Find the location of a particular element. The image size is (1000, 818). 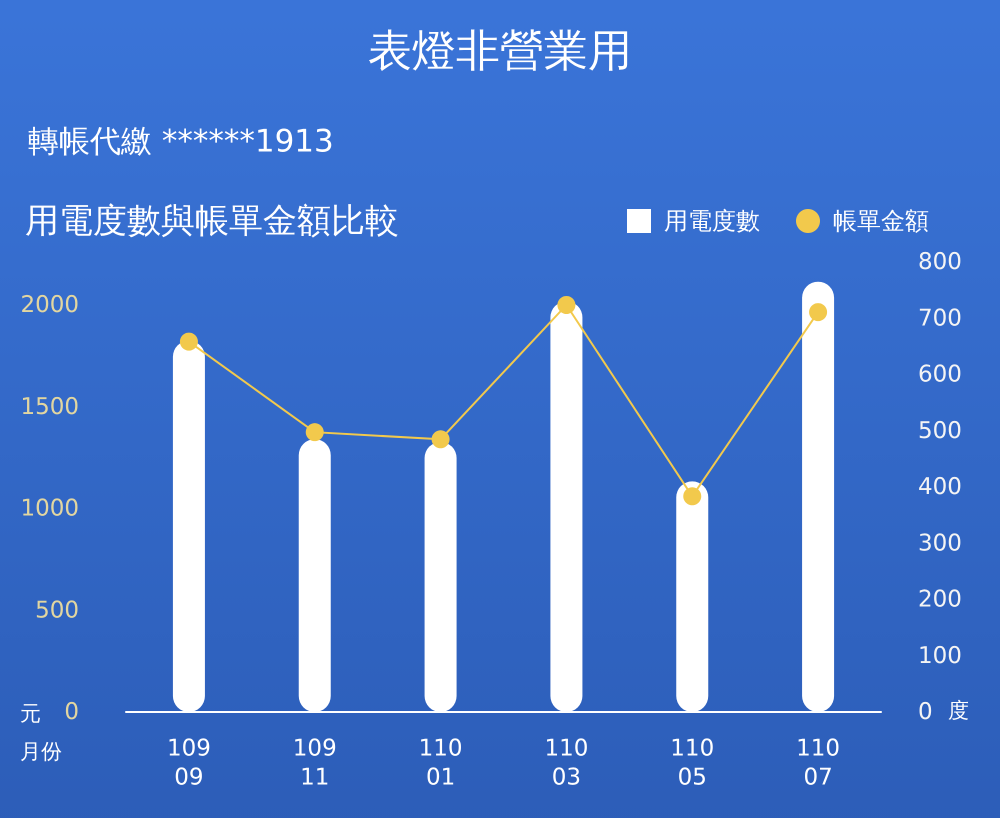

chart-subtitle: 用電度數與帳單金額比較 is located at coordinates (212, 221).